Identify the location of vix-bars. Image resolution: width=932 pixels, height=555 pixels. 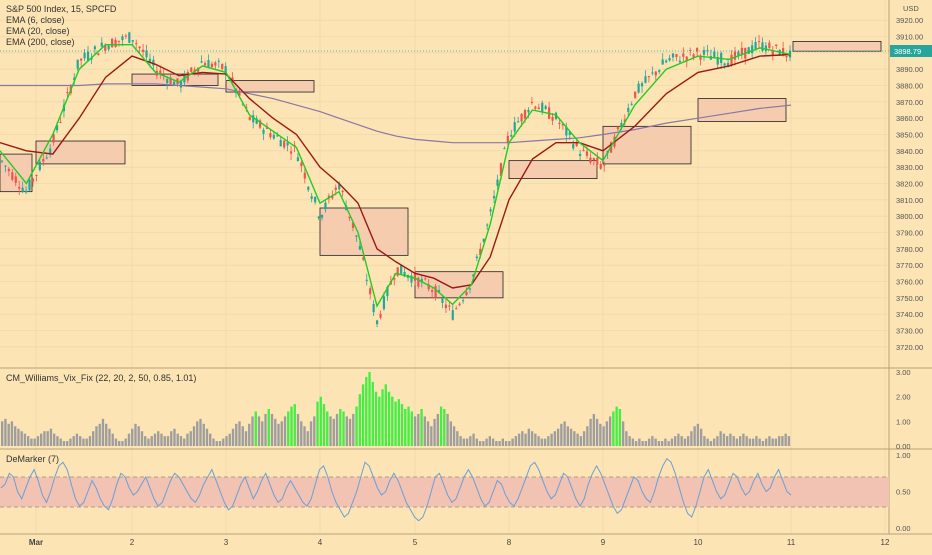
(396, 409).